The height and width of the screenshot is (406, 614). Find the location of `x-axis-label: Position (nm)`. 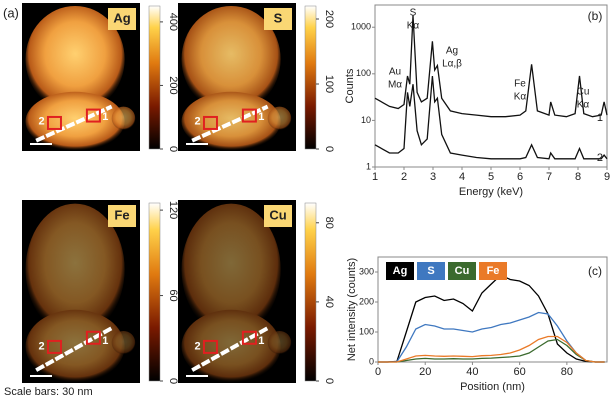

x-axis-label: Position (nm) is located at coordinates (492, 387).